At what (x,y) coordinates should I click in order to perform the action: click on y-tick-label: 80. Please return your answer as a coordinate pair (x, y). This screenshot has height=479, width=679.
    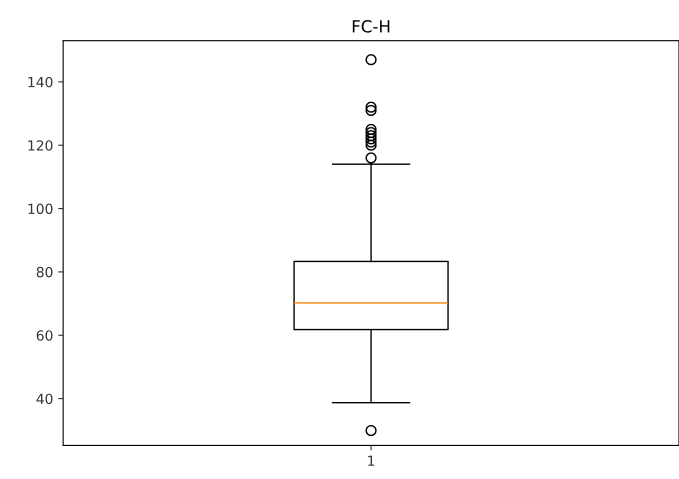
    Looking at the image, I should click on (44, 272).